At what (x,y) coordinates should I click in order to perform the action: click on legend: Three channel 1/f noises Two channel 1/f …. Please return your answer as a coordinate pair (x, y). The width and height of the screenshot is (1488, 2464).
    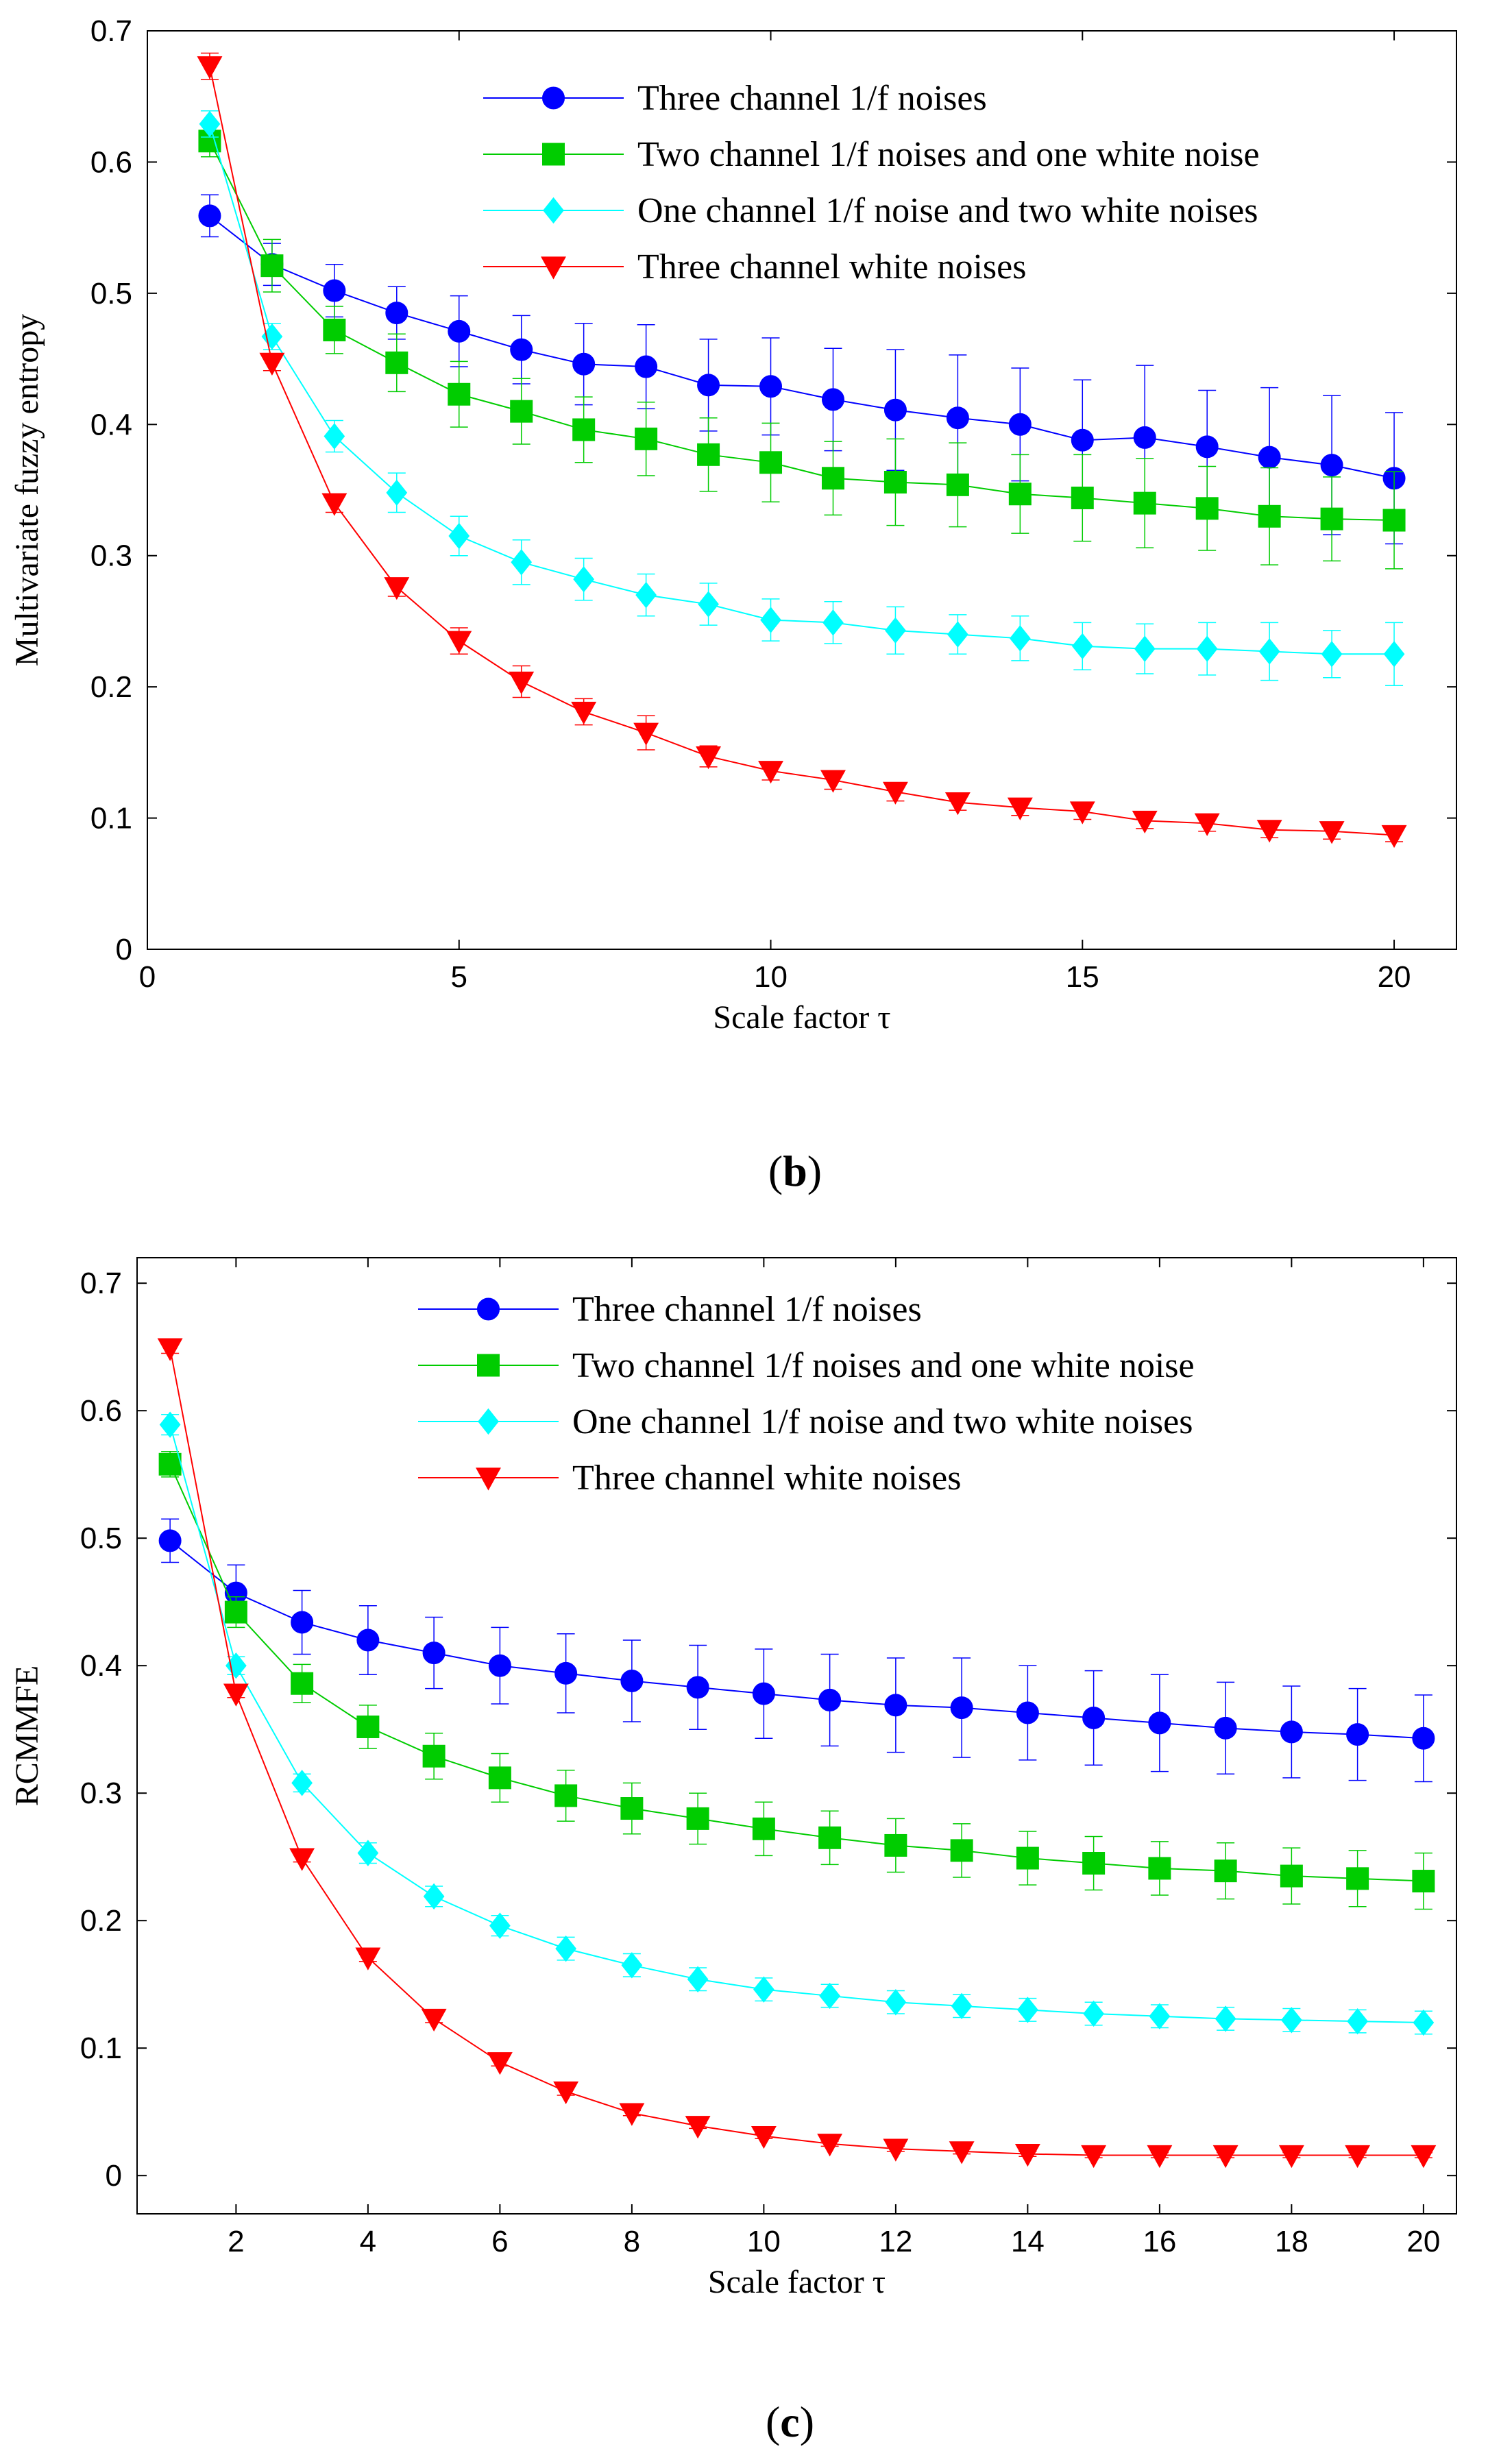
    Looking at the image, I should click on (806, 1394).